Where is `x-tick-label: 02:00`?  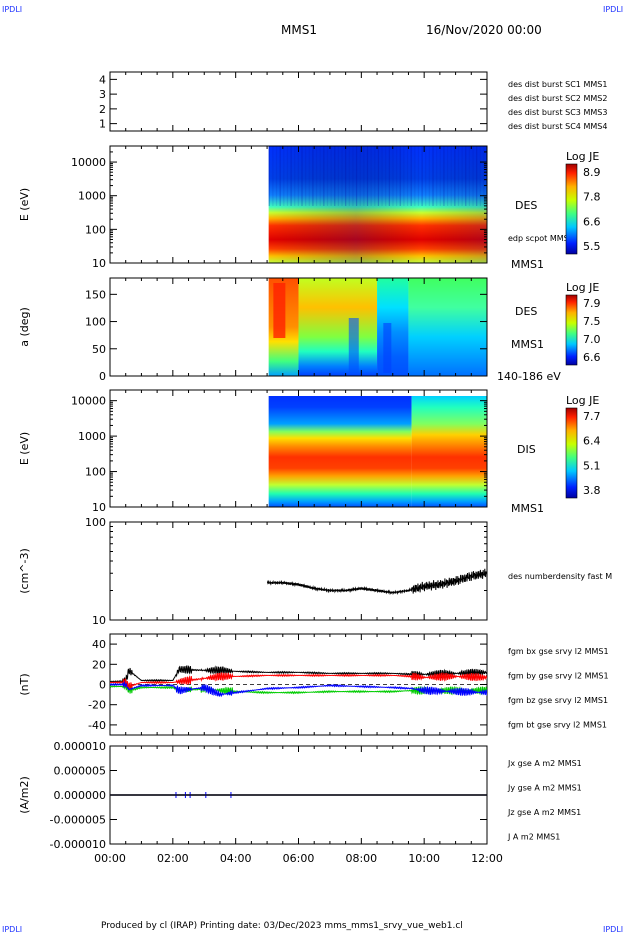 x-tick-label: 02:00 is located at coordinates (173, 858).